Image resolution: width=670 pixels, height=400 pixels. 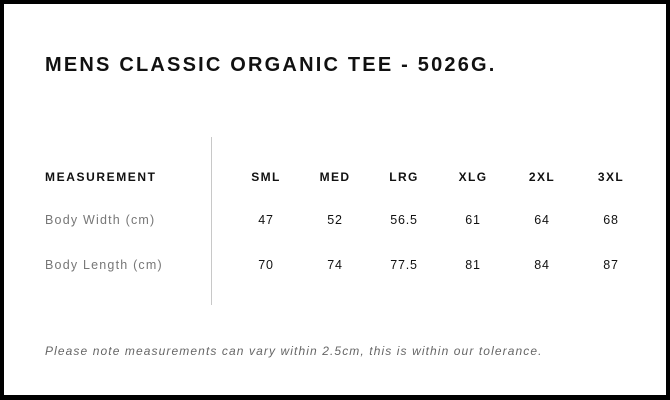 I want to click on table-cell: 64, so click(x=542, y=220).